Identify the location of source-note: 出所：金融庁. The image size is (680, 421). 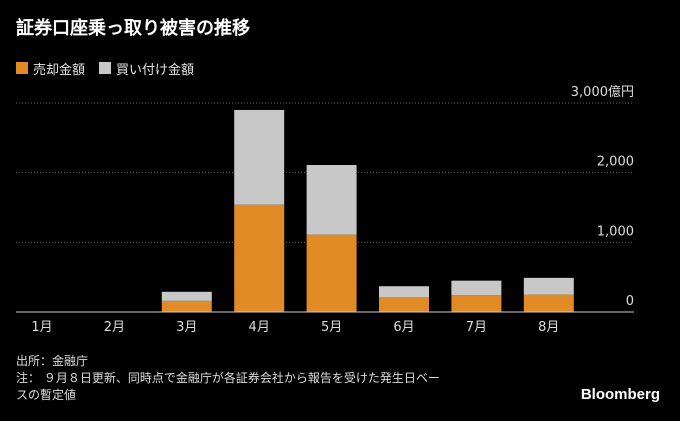
(52, 361).